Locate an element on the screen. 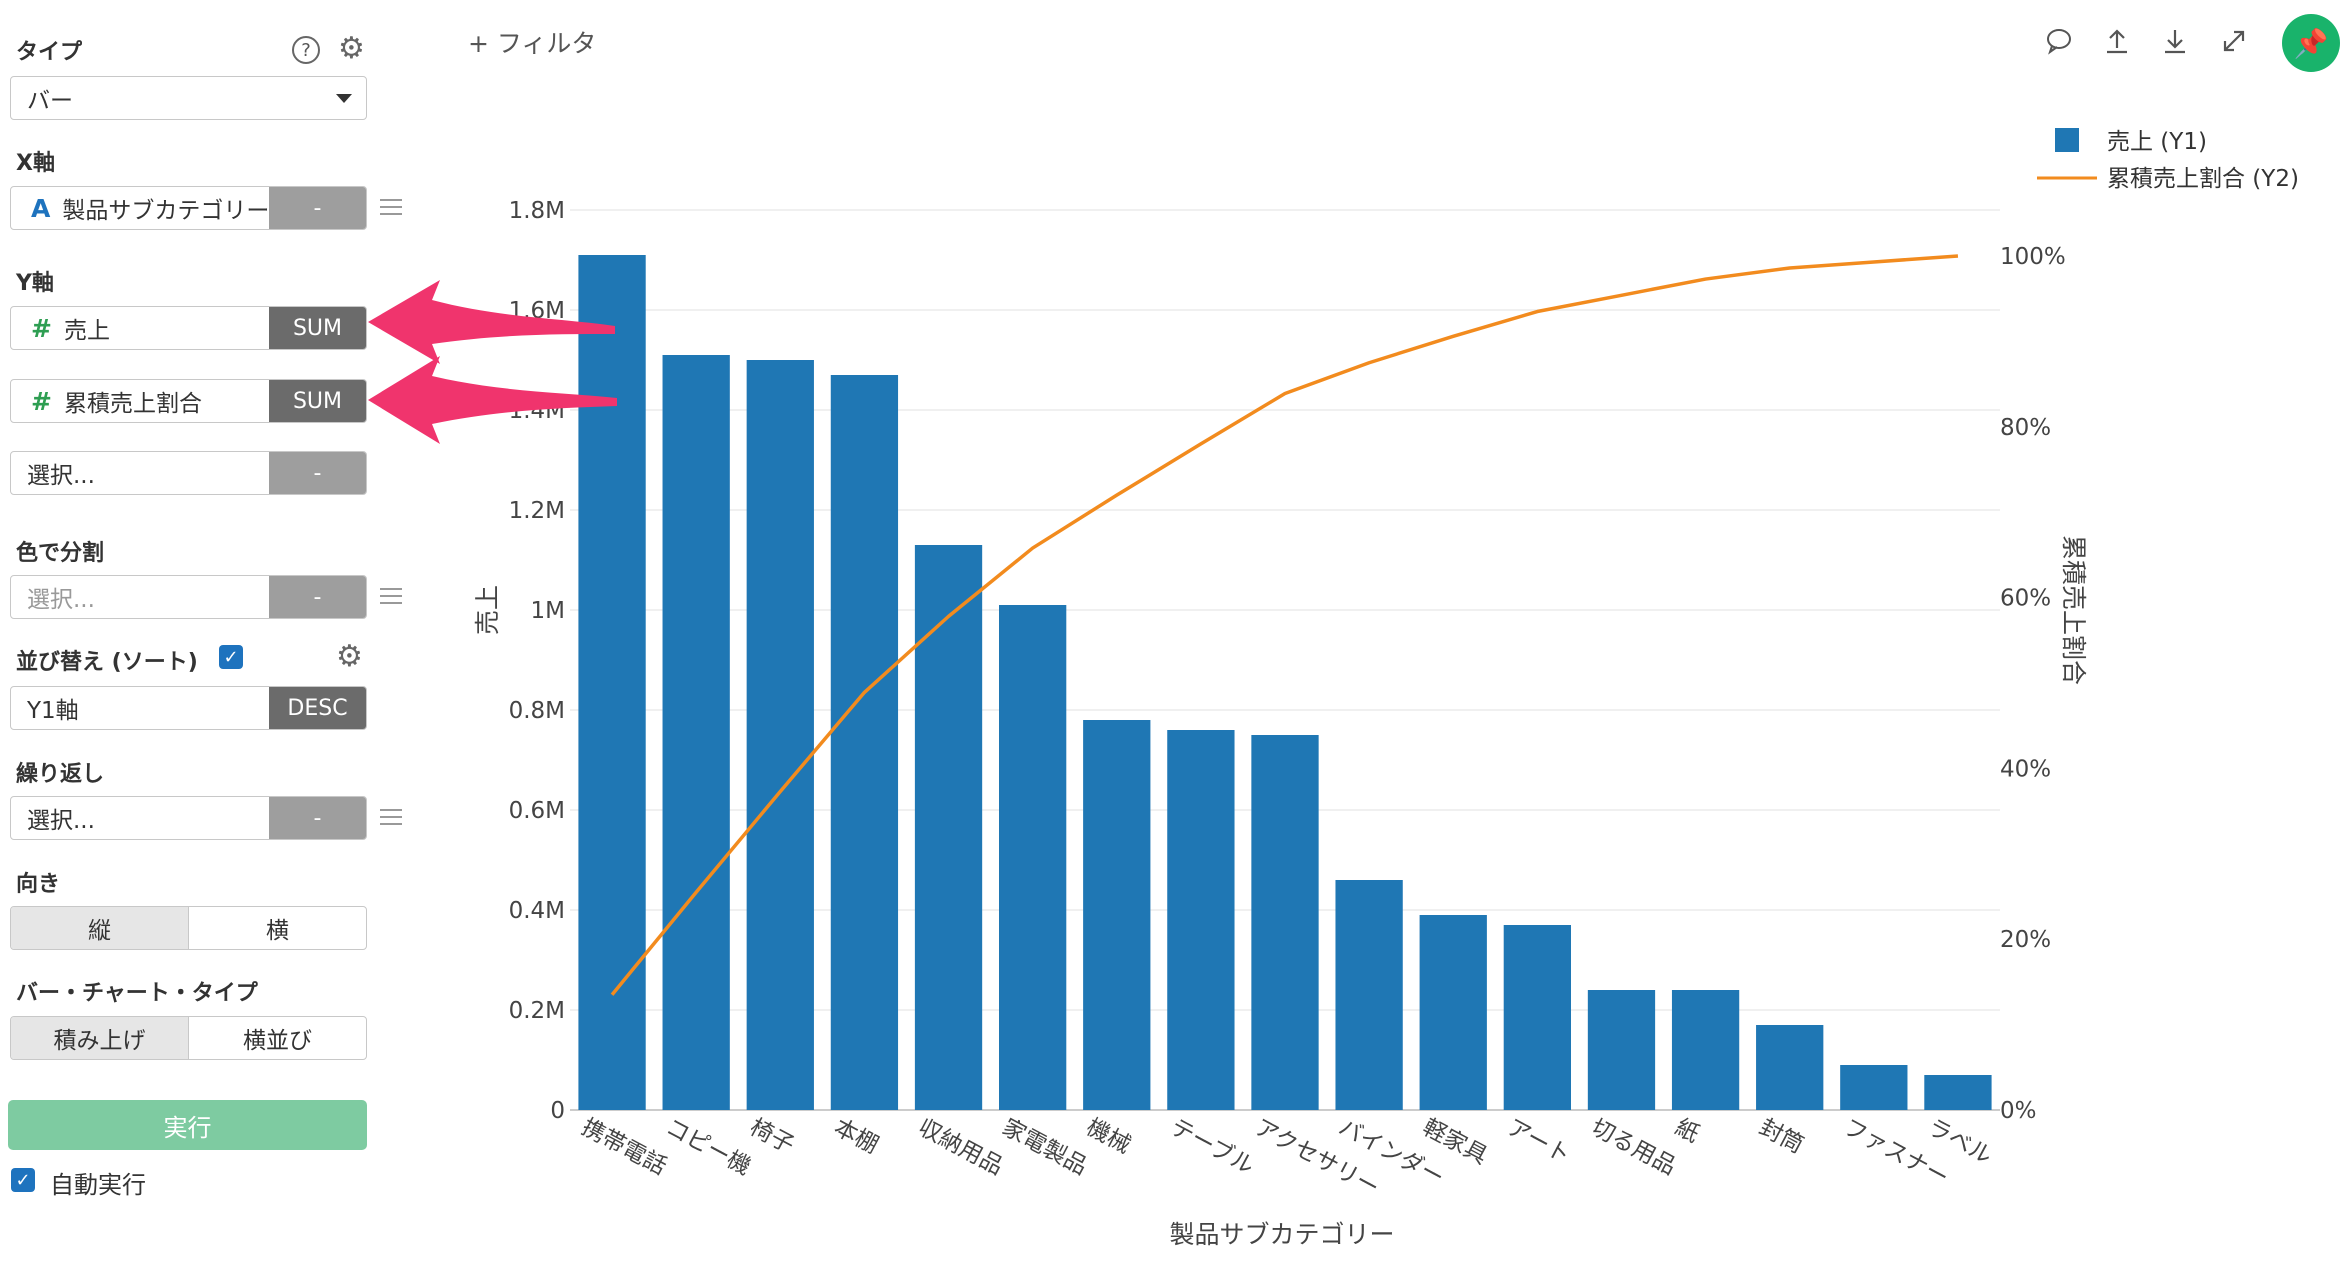 The height and width of the screenshot is (1262, 2348). auto-run-checkbox: ✓ is located at coordinates (23, 1180).